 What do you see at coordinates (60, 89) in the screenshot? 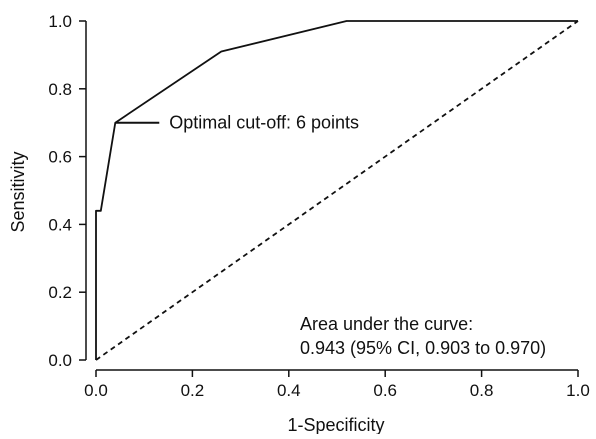
I see `y-tick-label: 0.8` at bounding box center [60, 89].